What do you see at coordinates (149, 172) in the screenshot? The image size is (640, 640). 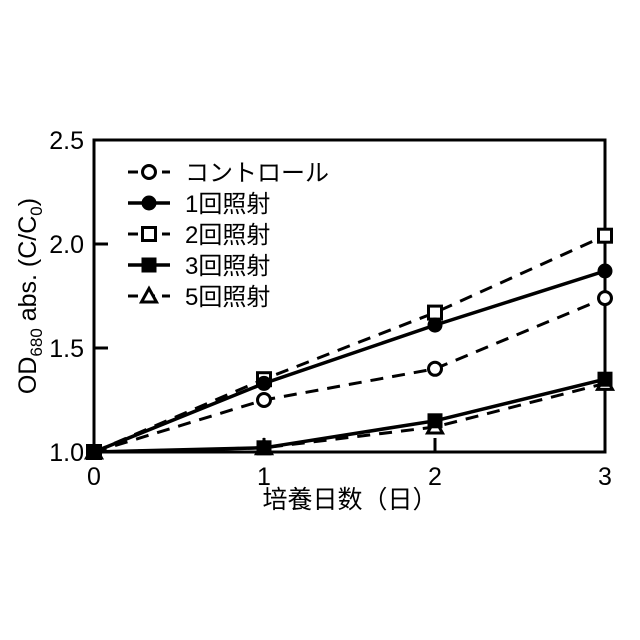 I see `open-circle-icon` at bounding box center [149, 172].